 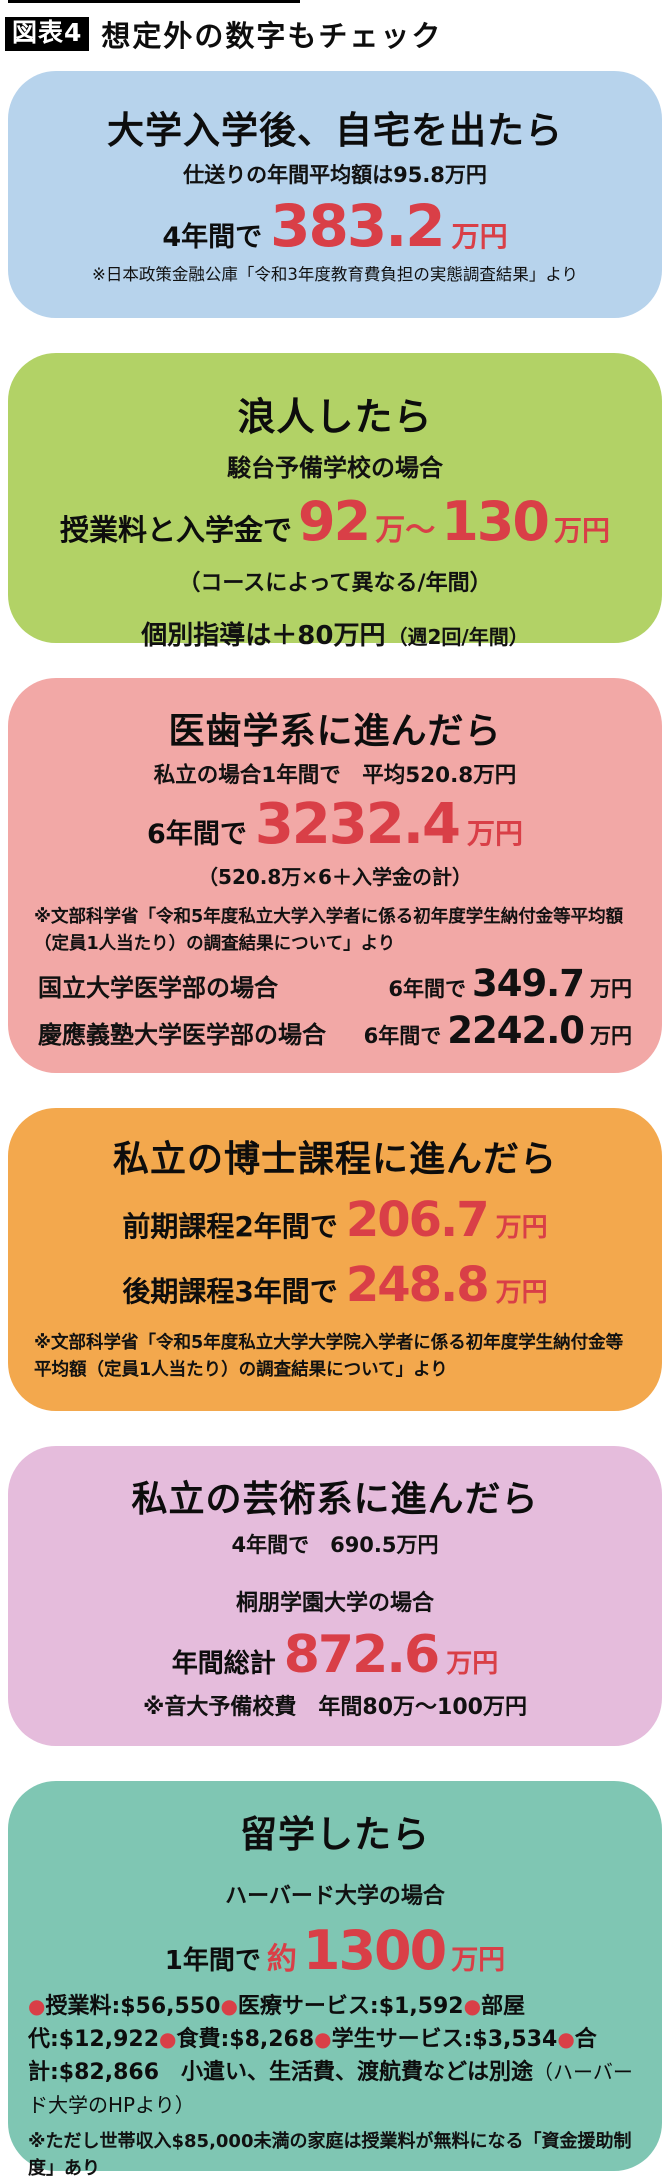 What do you see at coordinates (335, 274) in the screenshot?
I see `source-footnote: ※日本政策金融公庫「令和3年度教育費負担の実態調査結果」より` at bounding box center [335, 274].